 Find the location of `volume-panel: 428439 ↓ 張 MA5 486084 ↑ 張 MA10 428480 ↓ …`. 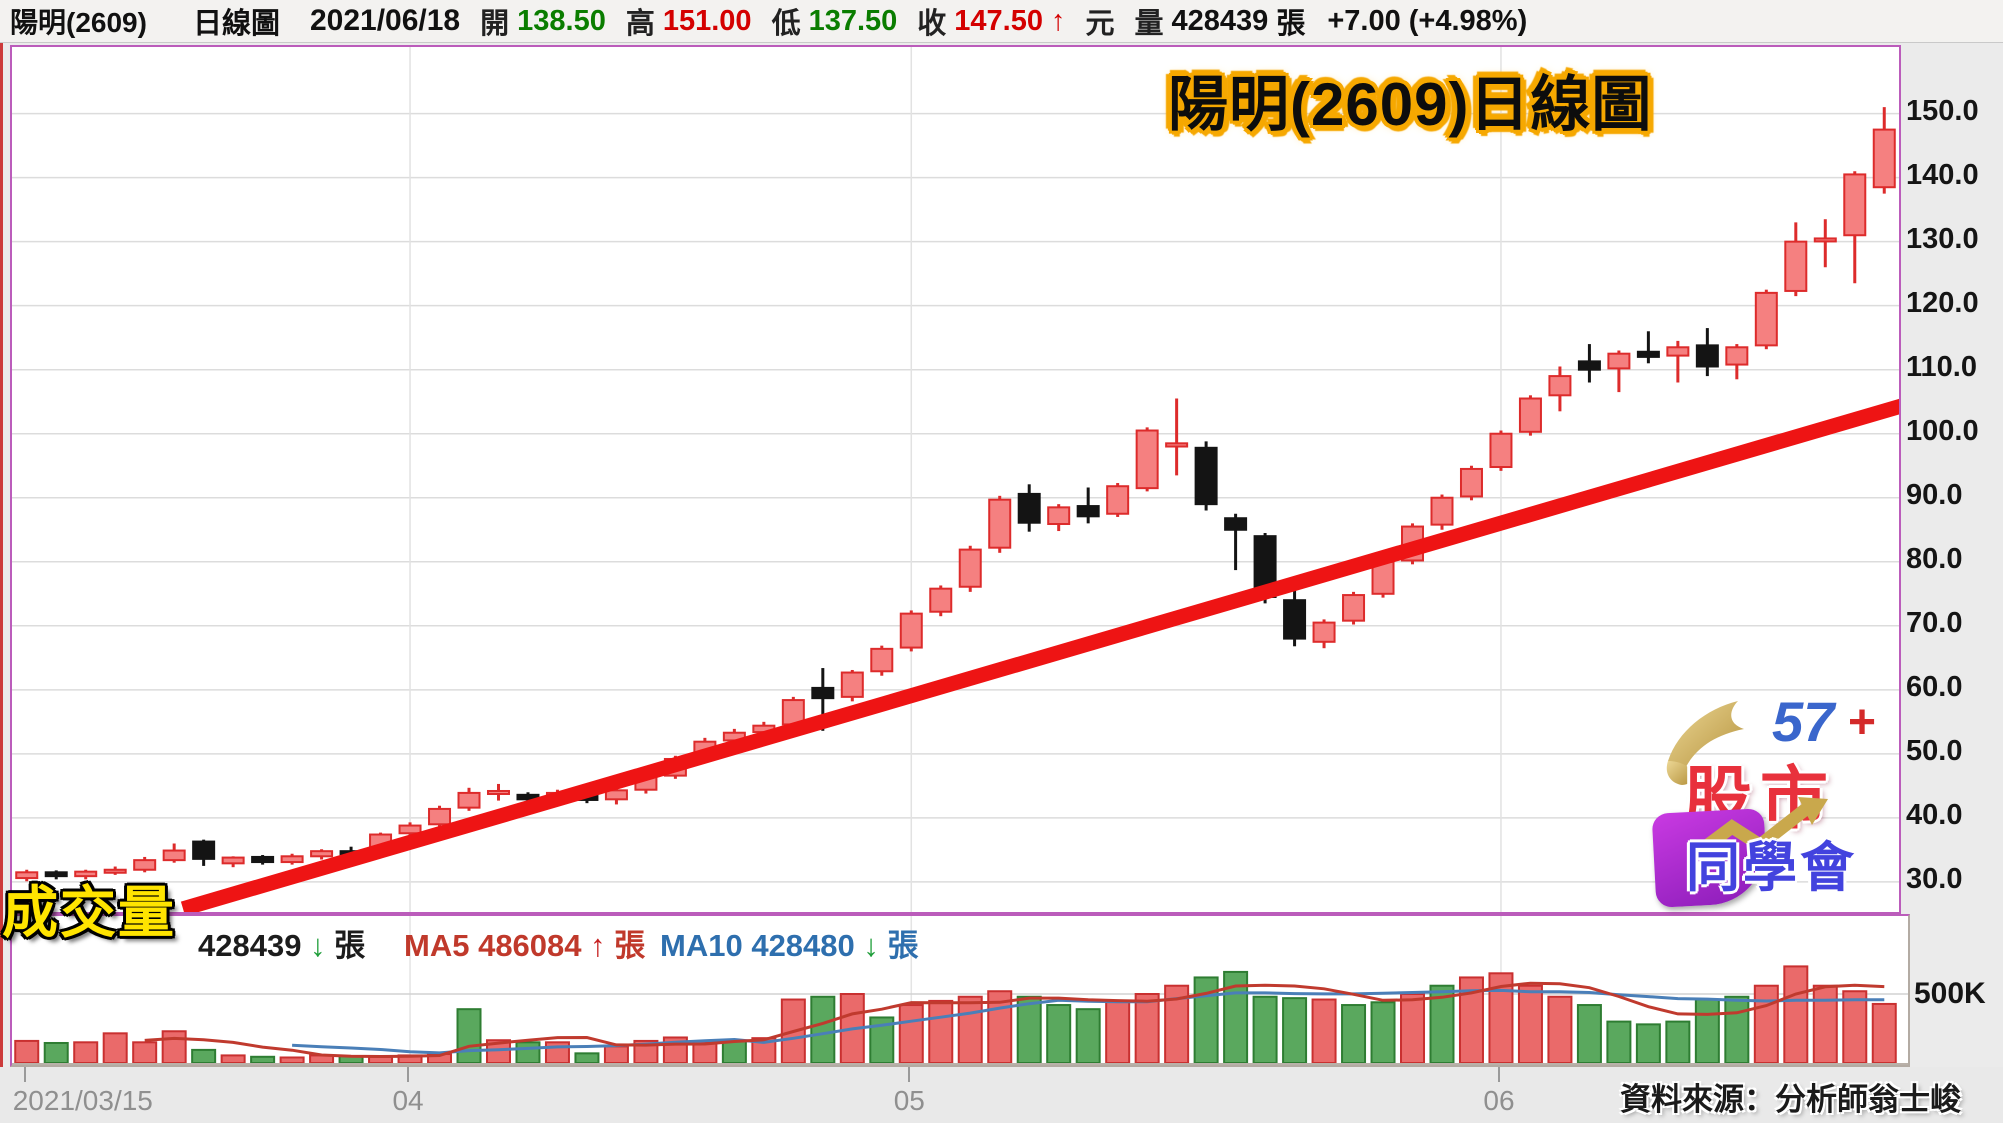

volume-panel: 428439 ↓ 張 MA5 486084 ↑ 張 MA10 428480 ↓ … is located at coordinates (960, 990).